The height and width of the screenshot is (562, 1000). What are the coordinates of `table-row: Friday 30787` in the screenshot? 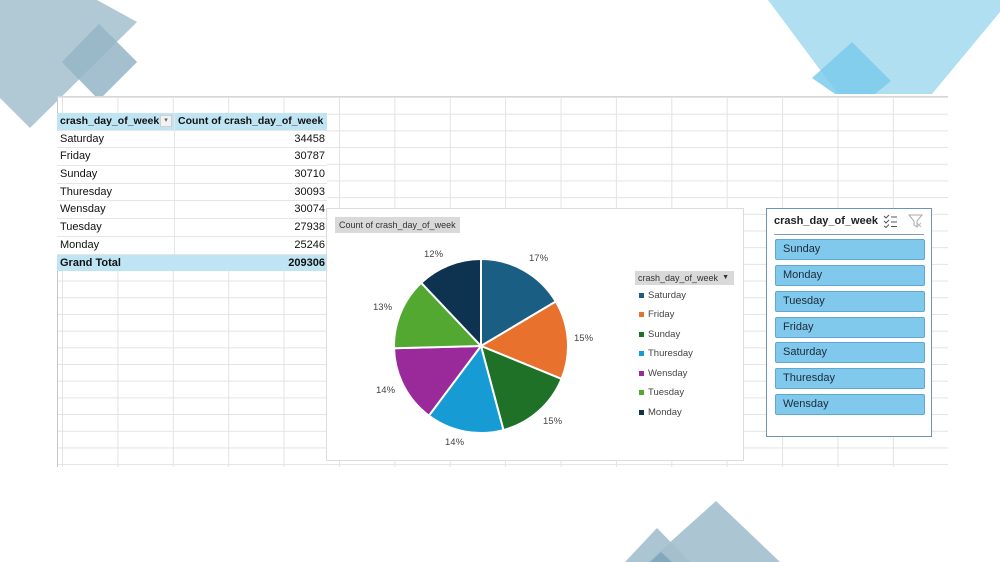 It's located at (192, 157).